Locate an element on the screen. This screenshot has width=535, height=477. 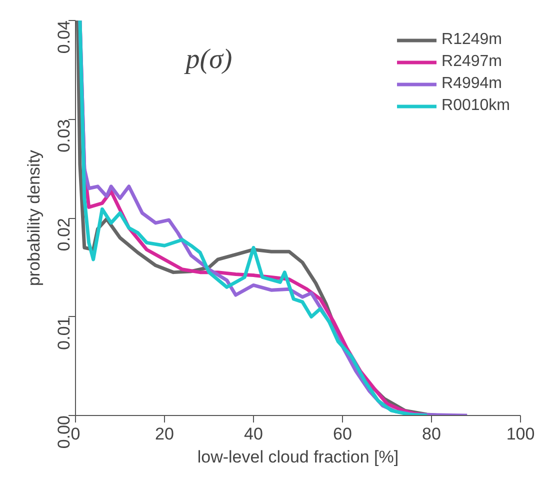
y-axis-title: probability density is located at coordinates (34, 217).